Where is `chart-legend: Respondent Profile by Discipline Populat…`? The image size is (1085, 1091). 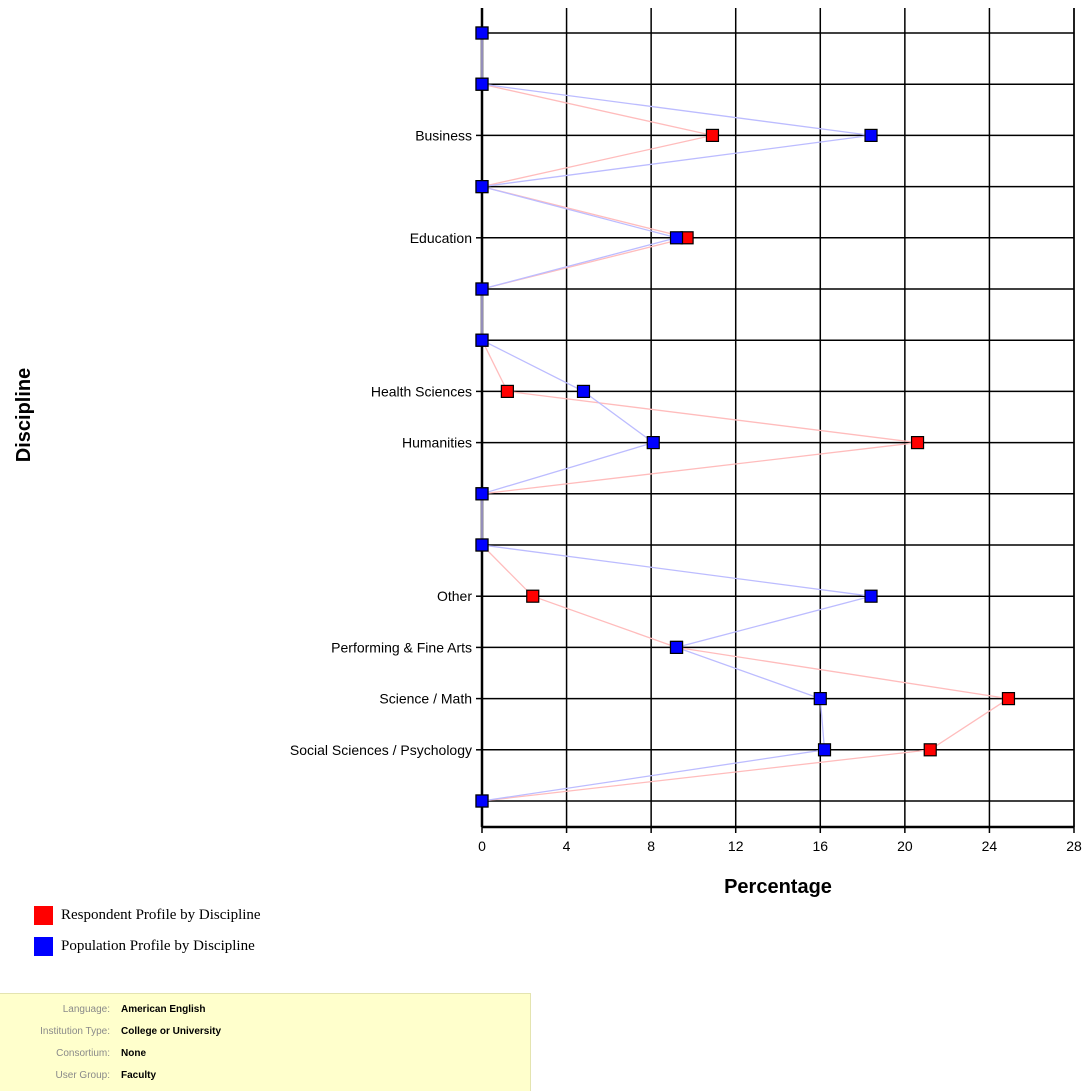
chart-legend: Respondent Profile by Discipline Populat… is located at coordinates (147, 931).